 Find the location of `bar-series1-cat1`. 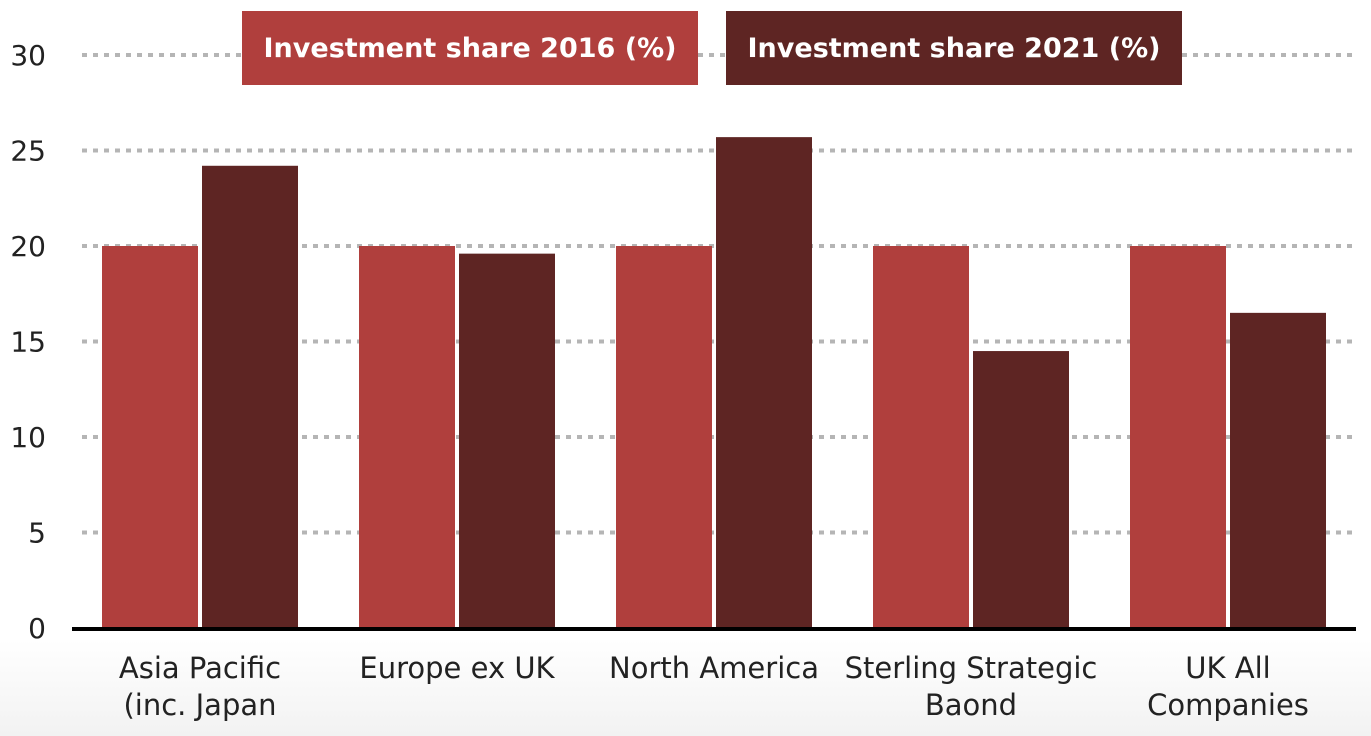

bar-series1-cat1 is located at coordinates (150, 437).